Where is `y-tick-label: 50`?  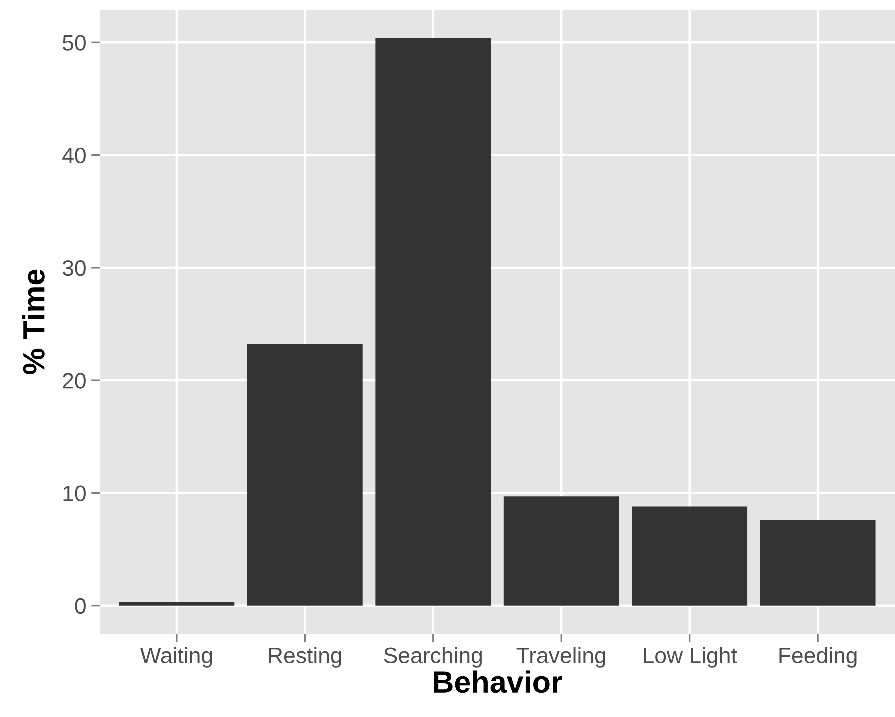 y-tick-label: 50 is located at coordinates (74, 43).